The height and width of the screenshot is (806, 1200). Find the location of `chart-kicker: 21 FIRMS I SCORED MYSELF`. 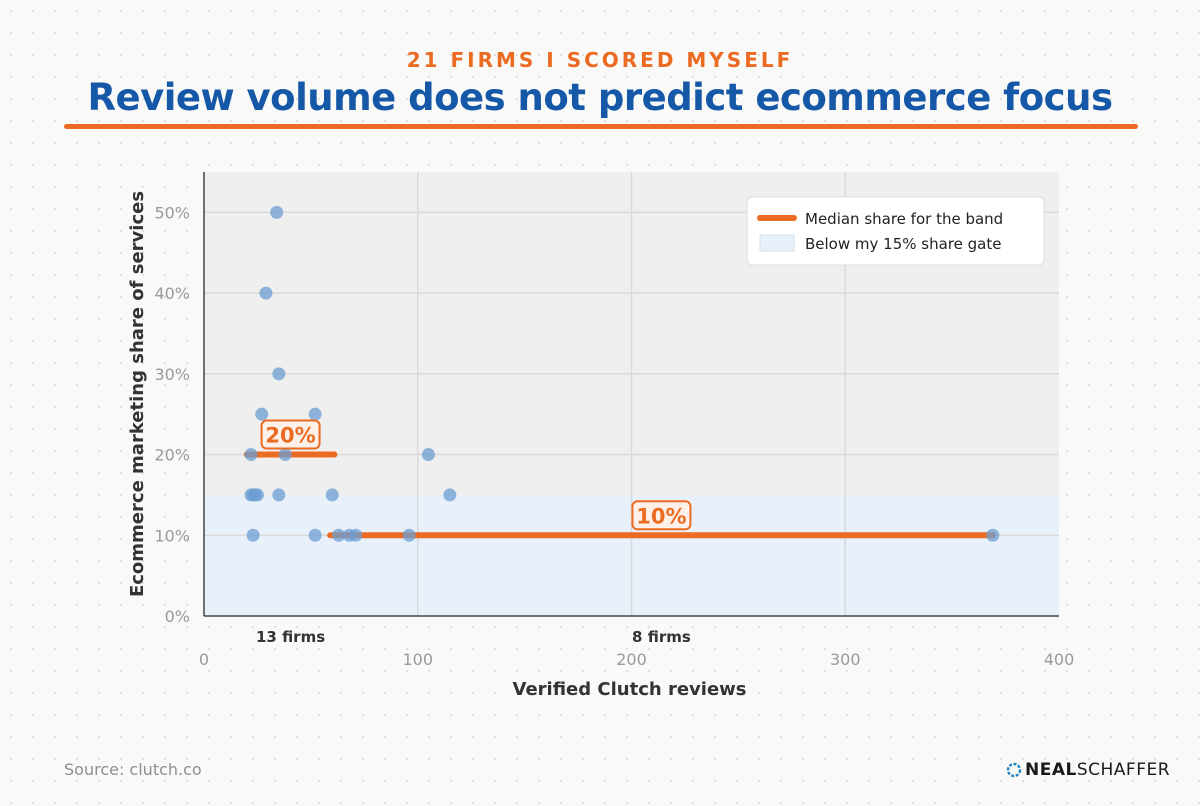

chart-kicker: 21 FIRMS I SCORED MYSELF is located at coordinates (600, 60).